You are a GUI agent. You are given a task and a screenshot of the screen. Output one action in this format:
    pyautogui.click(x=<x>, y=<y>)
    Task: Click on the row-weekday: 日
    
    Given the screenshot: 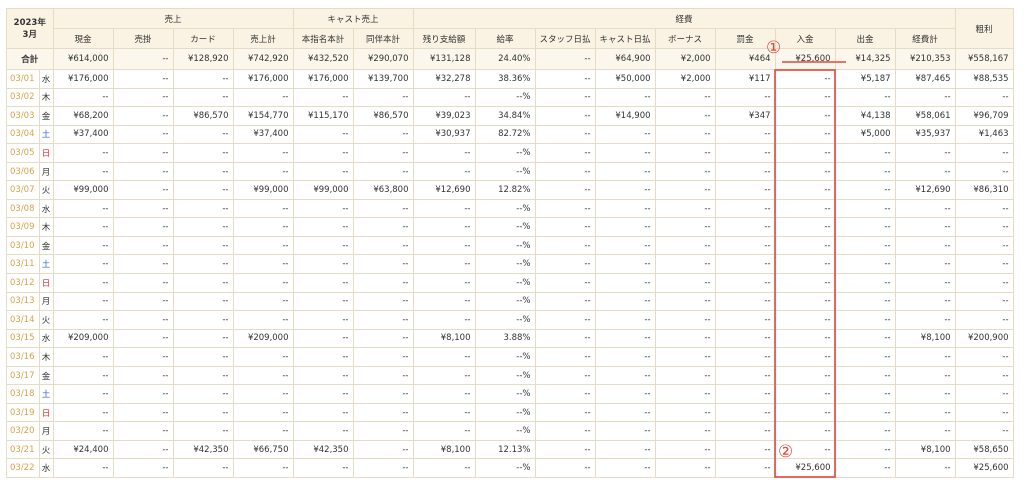 What is the action you would take?
    pyautogui.click(x=46, y=283)
    